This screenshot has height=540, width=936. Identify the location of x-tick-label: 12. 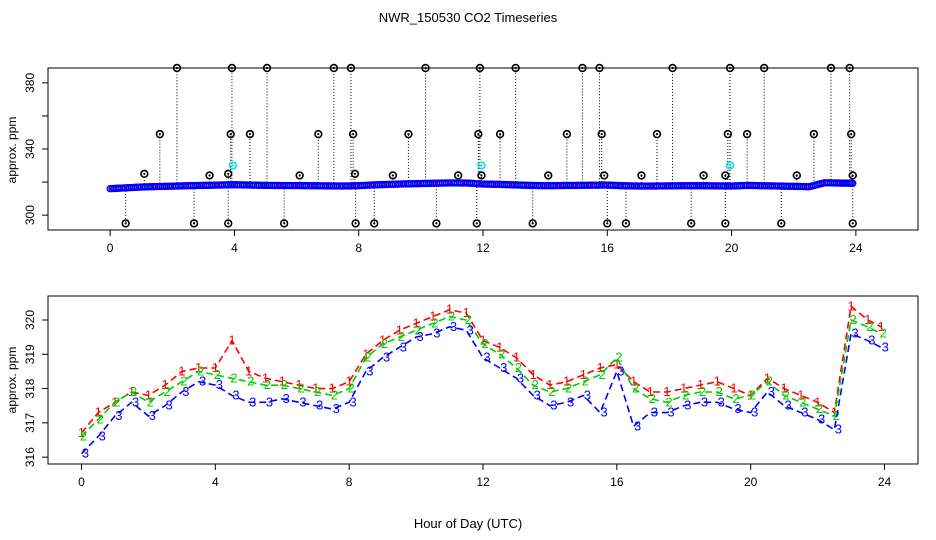
(483, 248).